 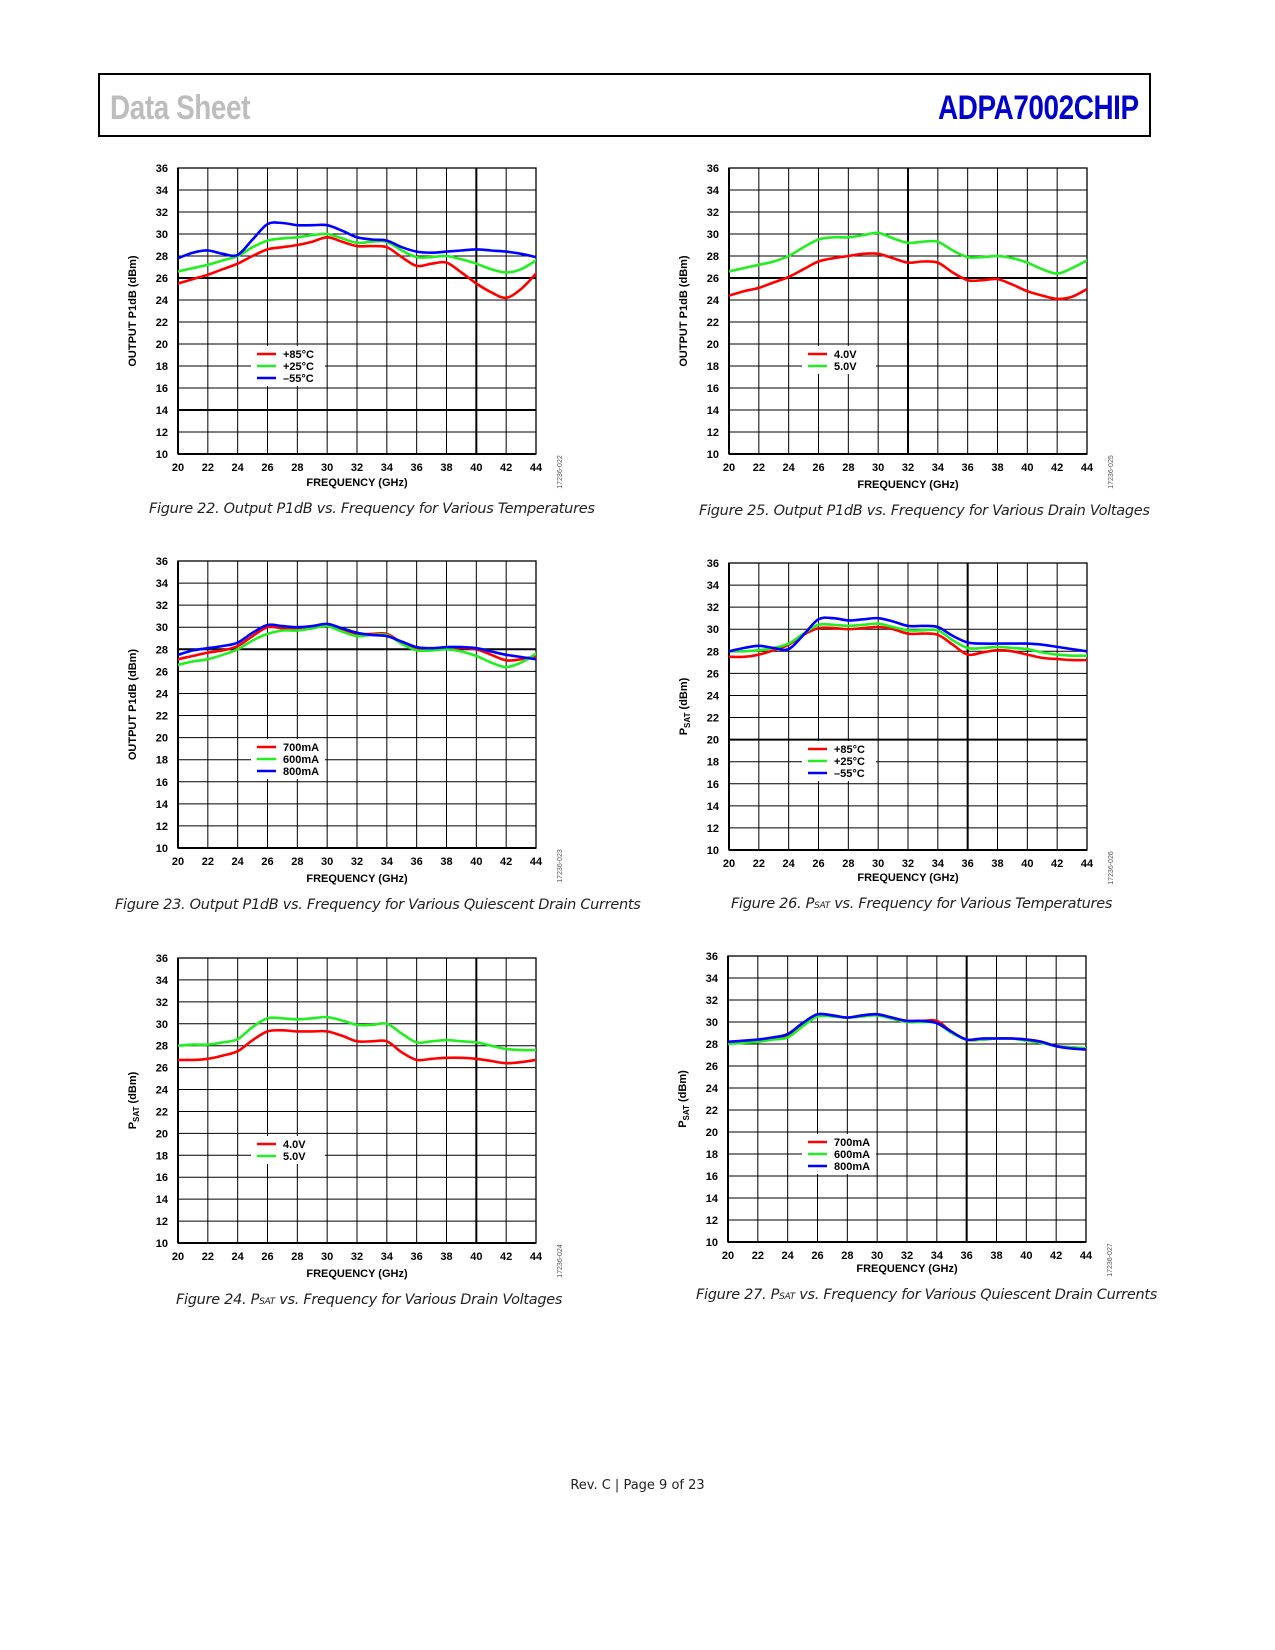 What do you see at coordinates (908, 878) in the screenshot?
I see `x-axis-label: FREQUENCY (GHz)` at bounding box center [908, 878].